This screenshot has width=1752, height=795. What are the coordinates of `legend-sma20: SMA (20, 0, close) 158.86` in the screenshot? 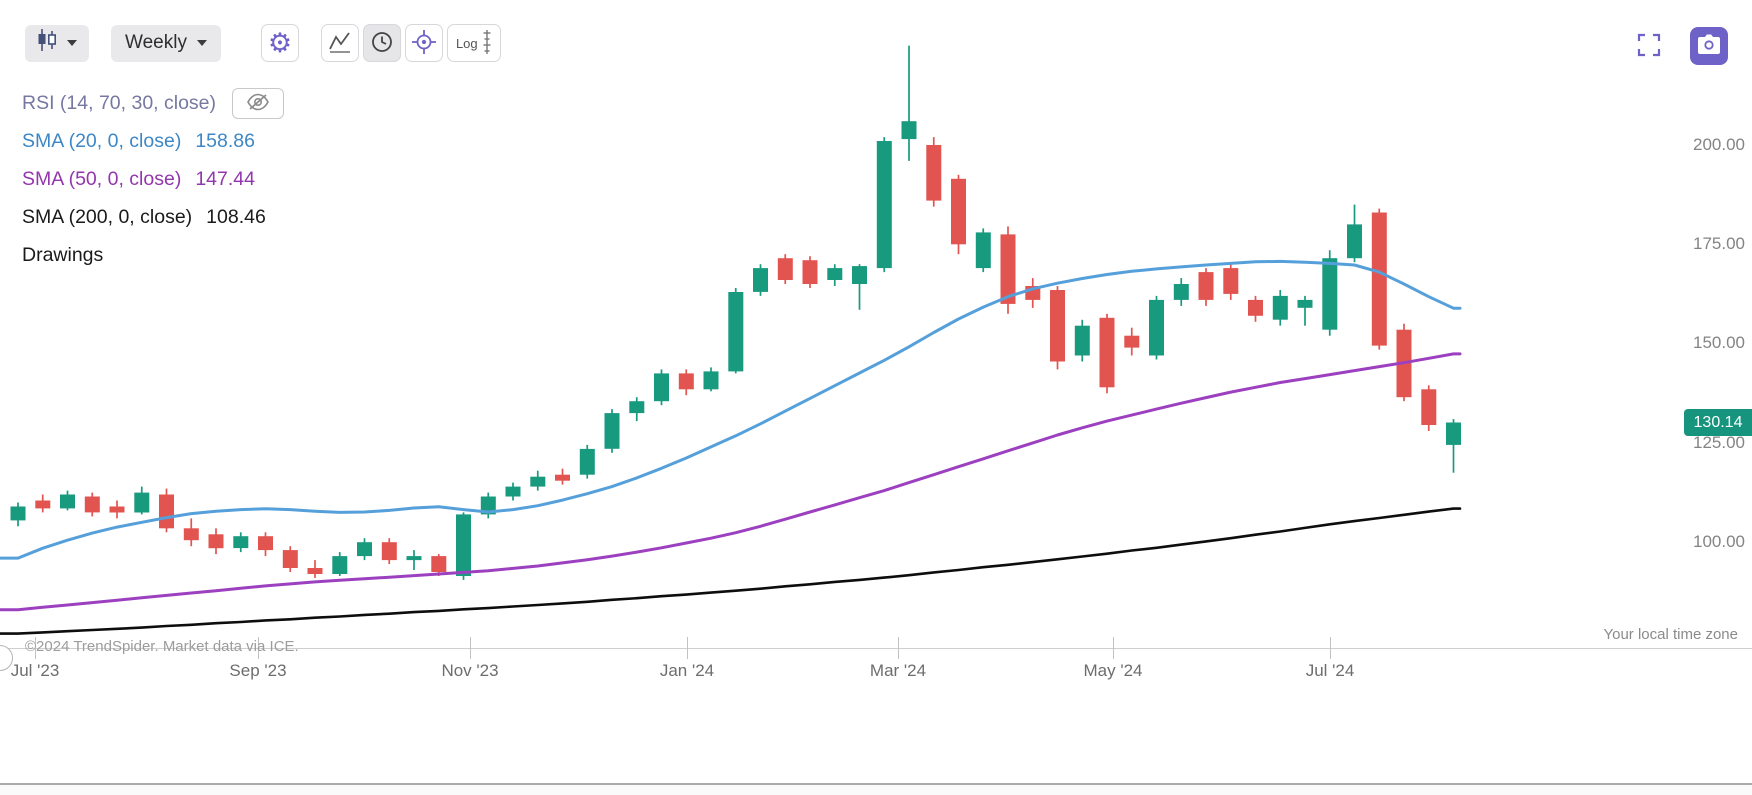 It's located at (153, 141).